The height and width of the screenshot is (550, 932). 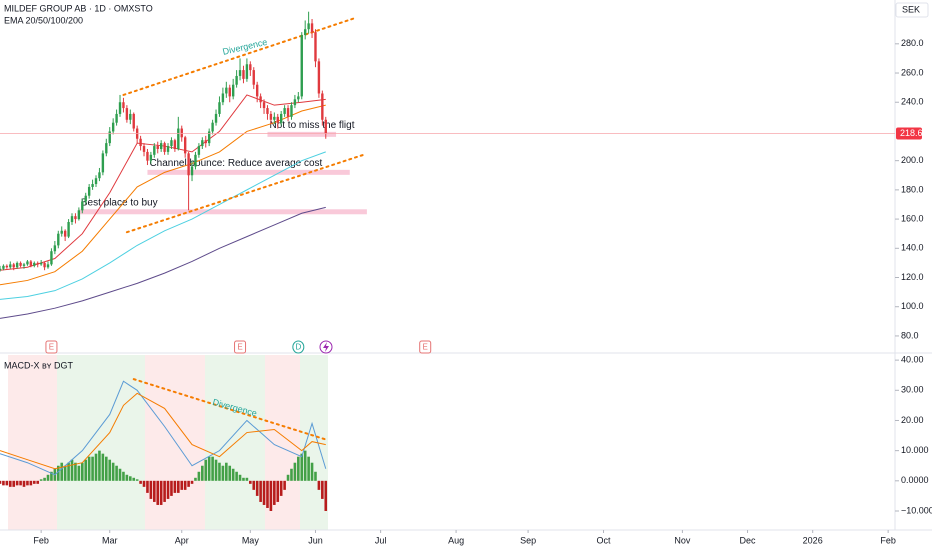 I want to click on event-label: E, so click(x=425, y=347).